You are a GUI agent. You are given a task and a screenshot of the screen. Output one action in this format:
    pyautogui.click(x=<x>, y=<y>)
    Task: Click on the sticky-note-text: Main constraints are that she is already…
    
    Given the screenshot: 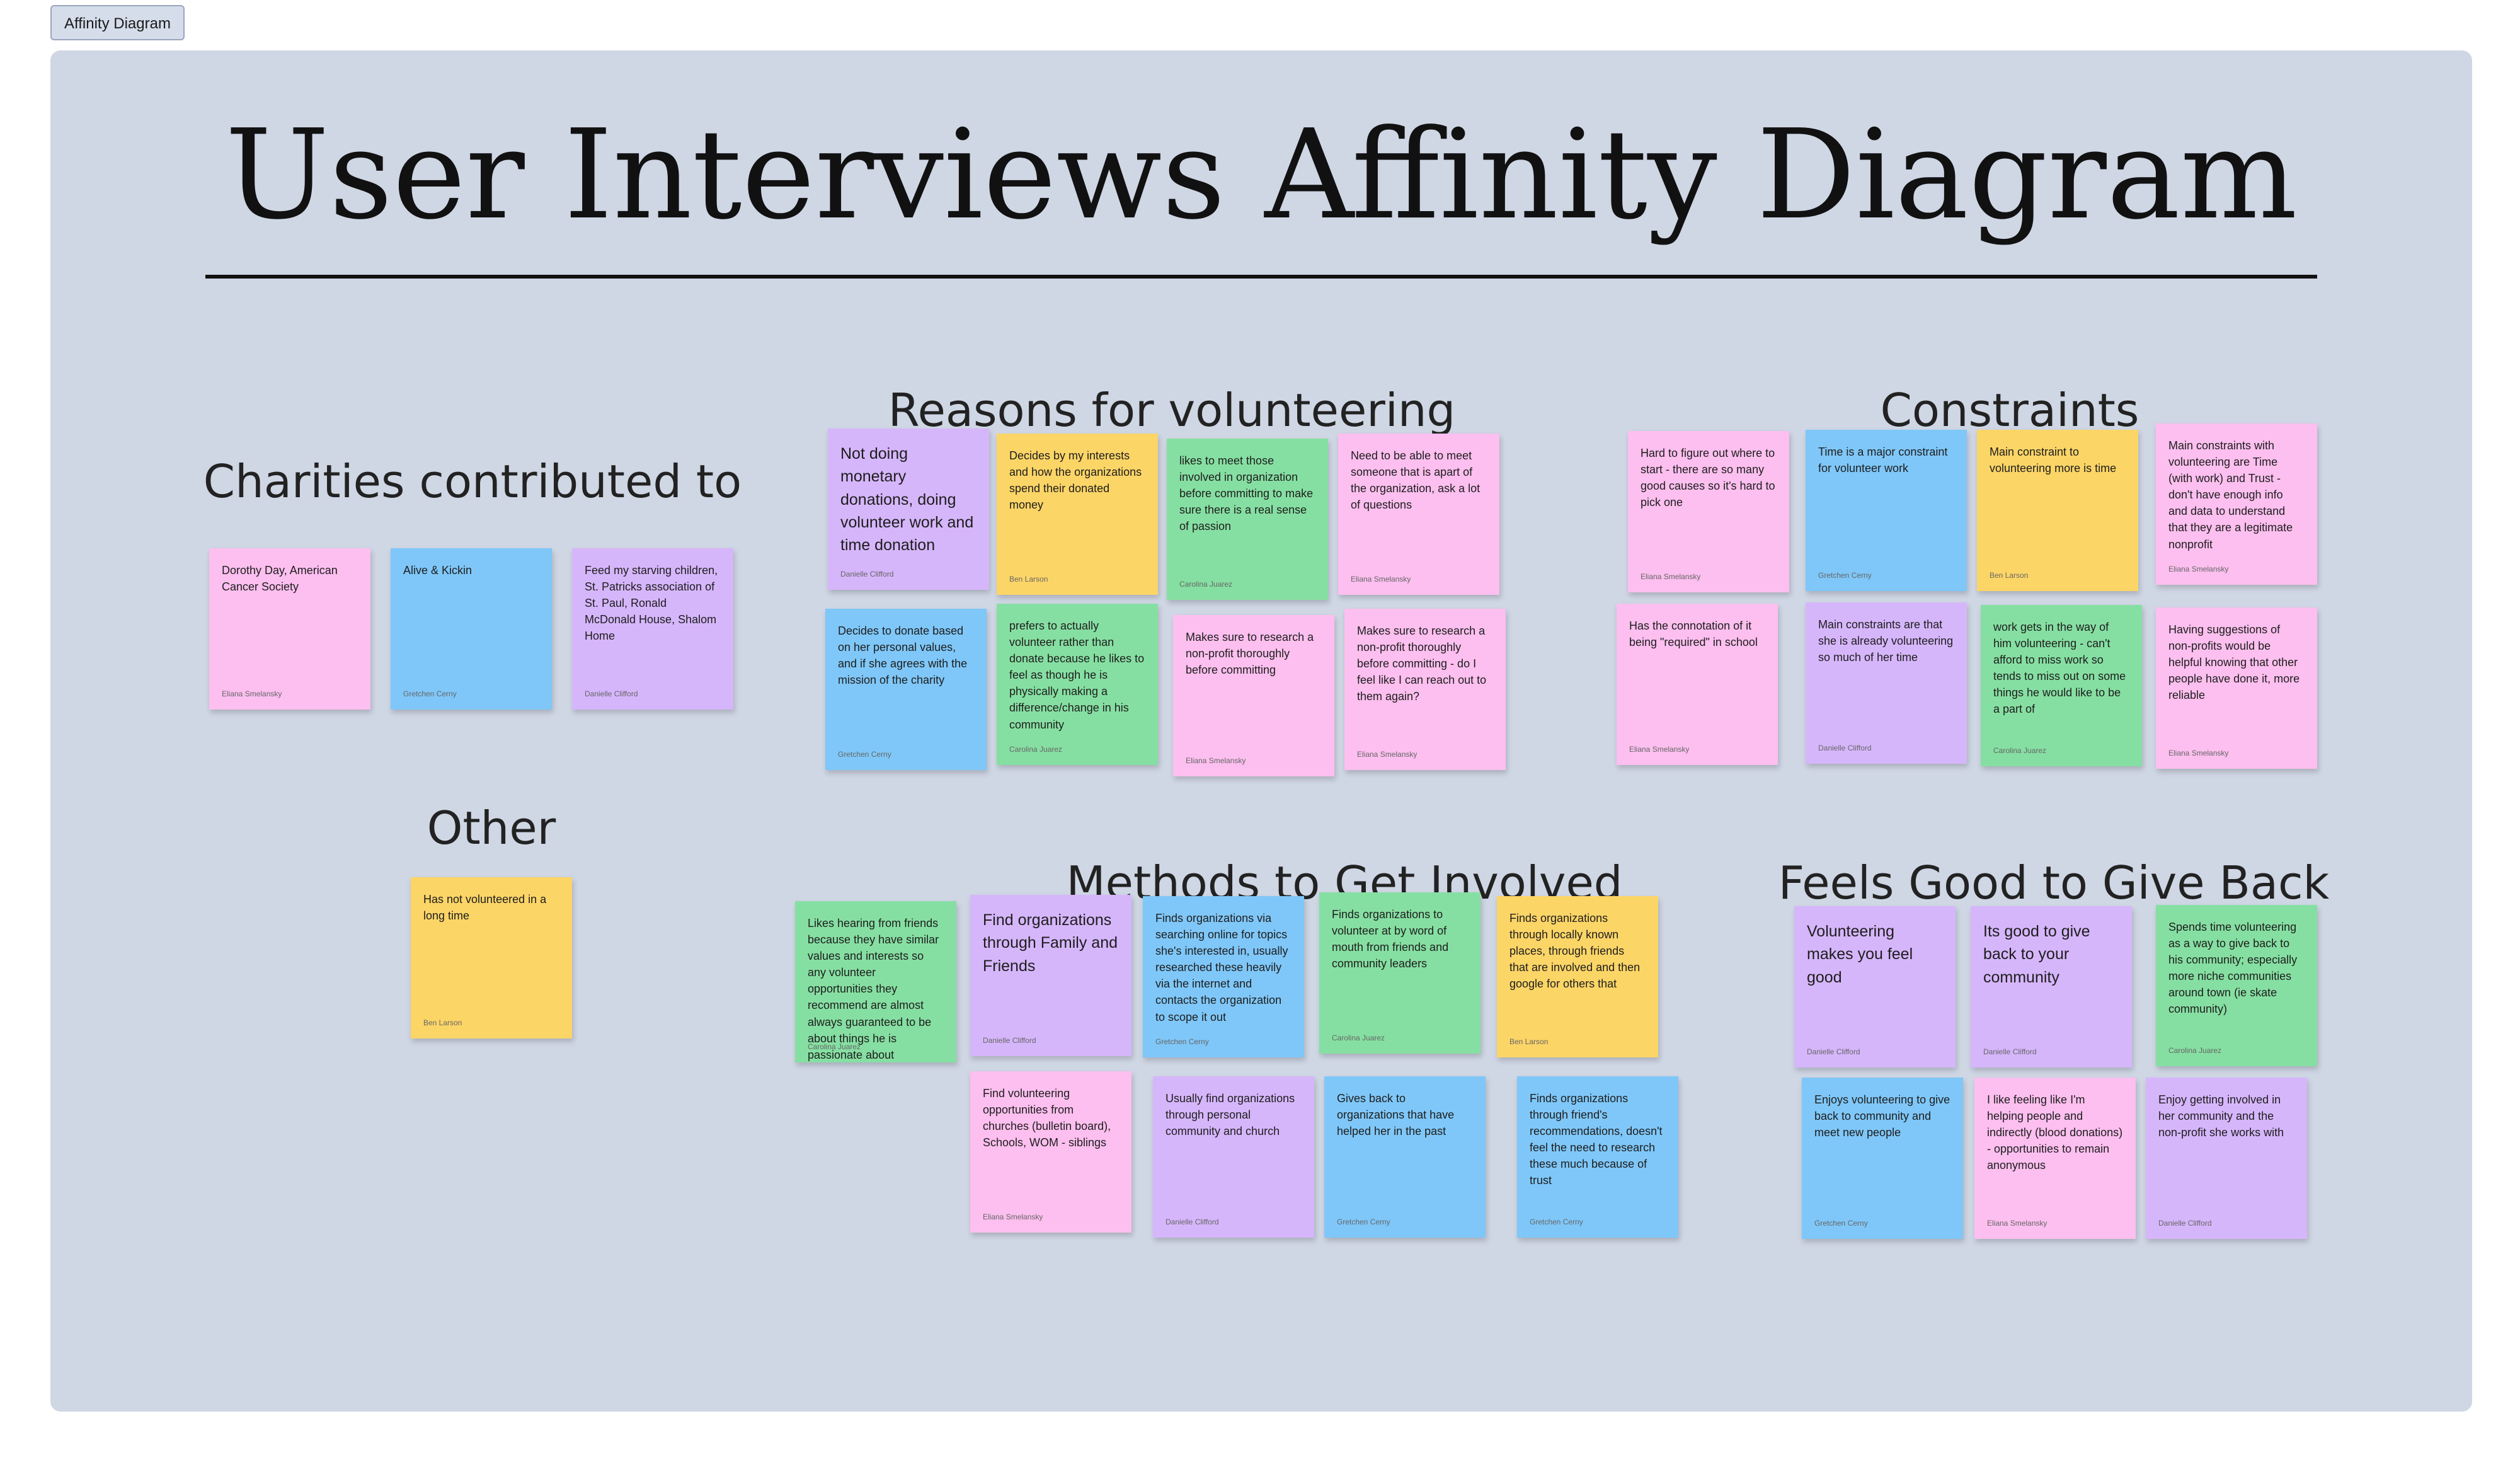 What is the action you would take?
    pyautogui.click(x=1886, y=641)
    